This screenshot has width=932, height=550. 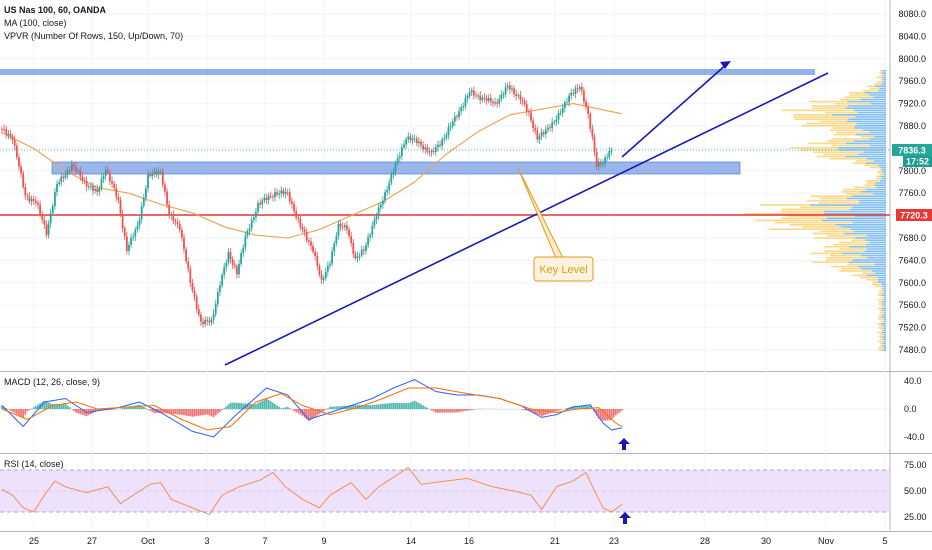 I want to click on price-tick-label: 7640.0, so click(x=912, y=260).